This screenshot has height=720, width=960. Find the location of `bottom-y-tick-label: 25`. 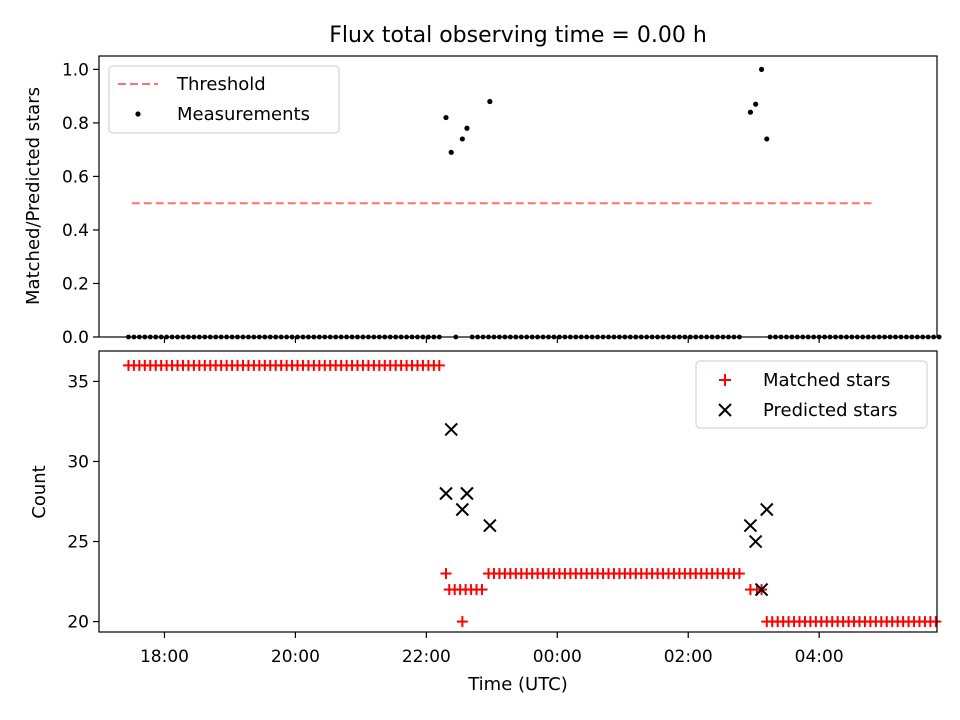

bottom-y-tick-label: 25 is located at coordinates (78, 543).